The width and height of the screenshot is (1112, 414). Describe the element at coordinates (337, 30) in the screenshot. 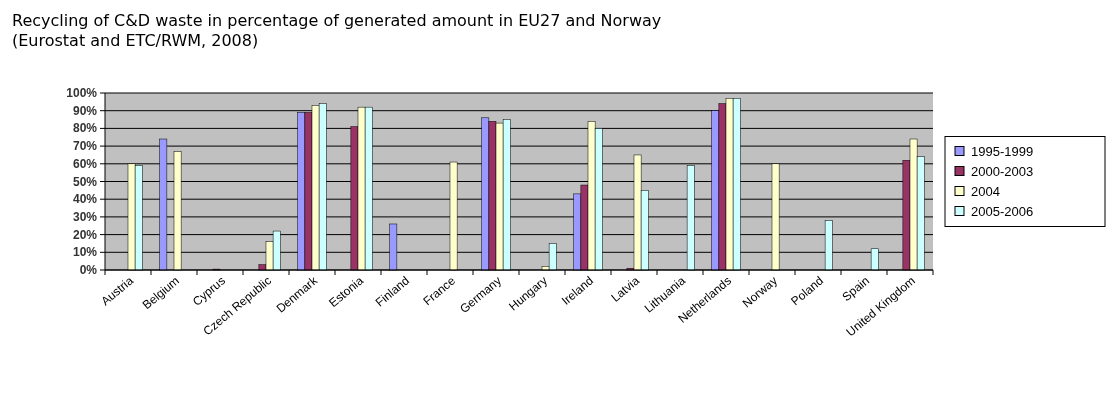

I see `chart-title: Recycling of C&D waste in percentage of generated amount in EU27 and Norway (Eurostat and ETC/RWM, 2008)` at that location.